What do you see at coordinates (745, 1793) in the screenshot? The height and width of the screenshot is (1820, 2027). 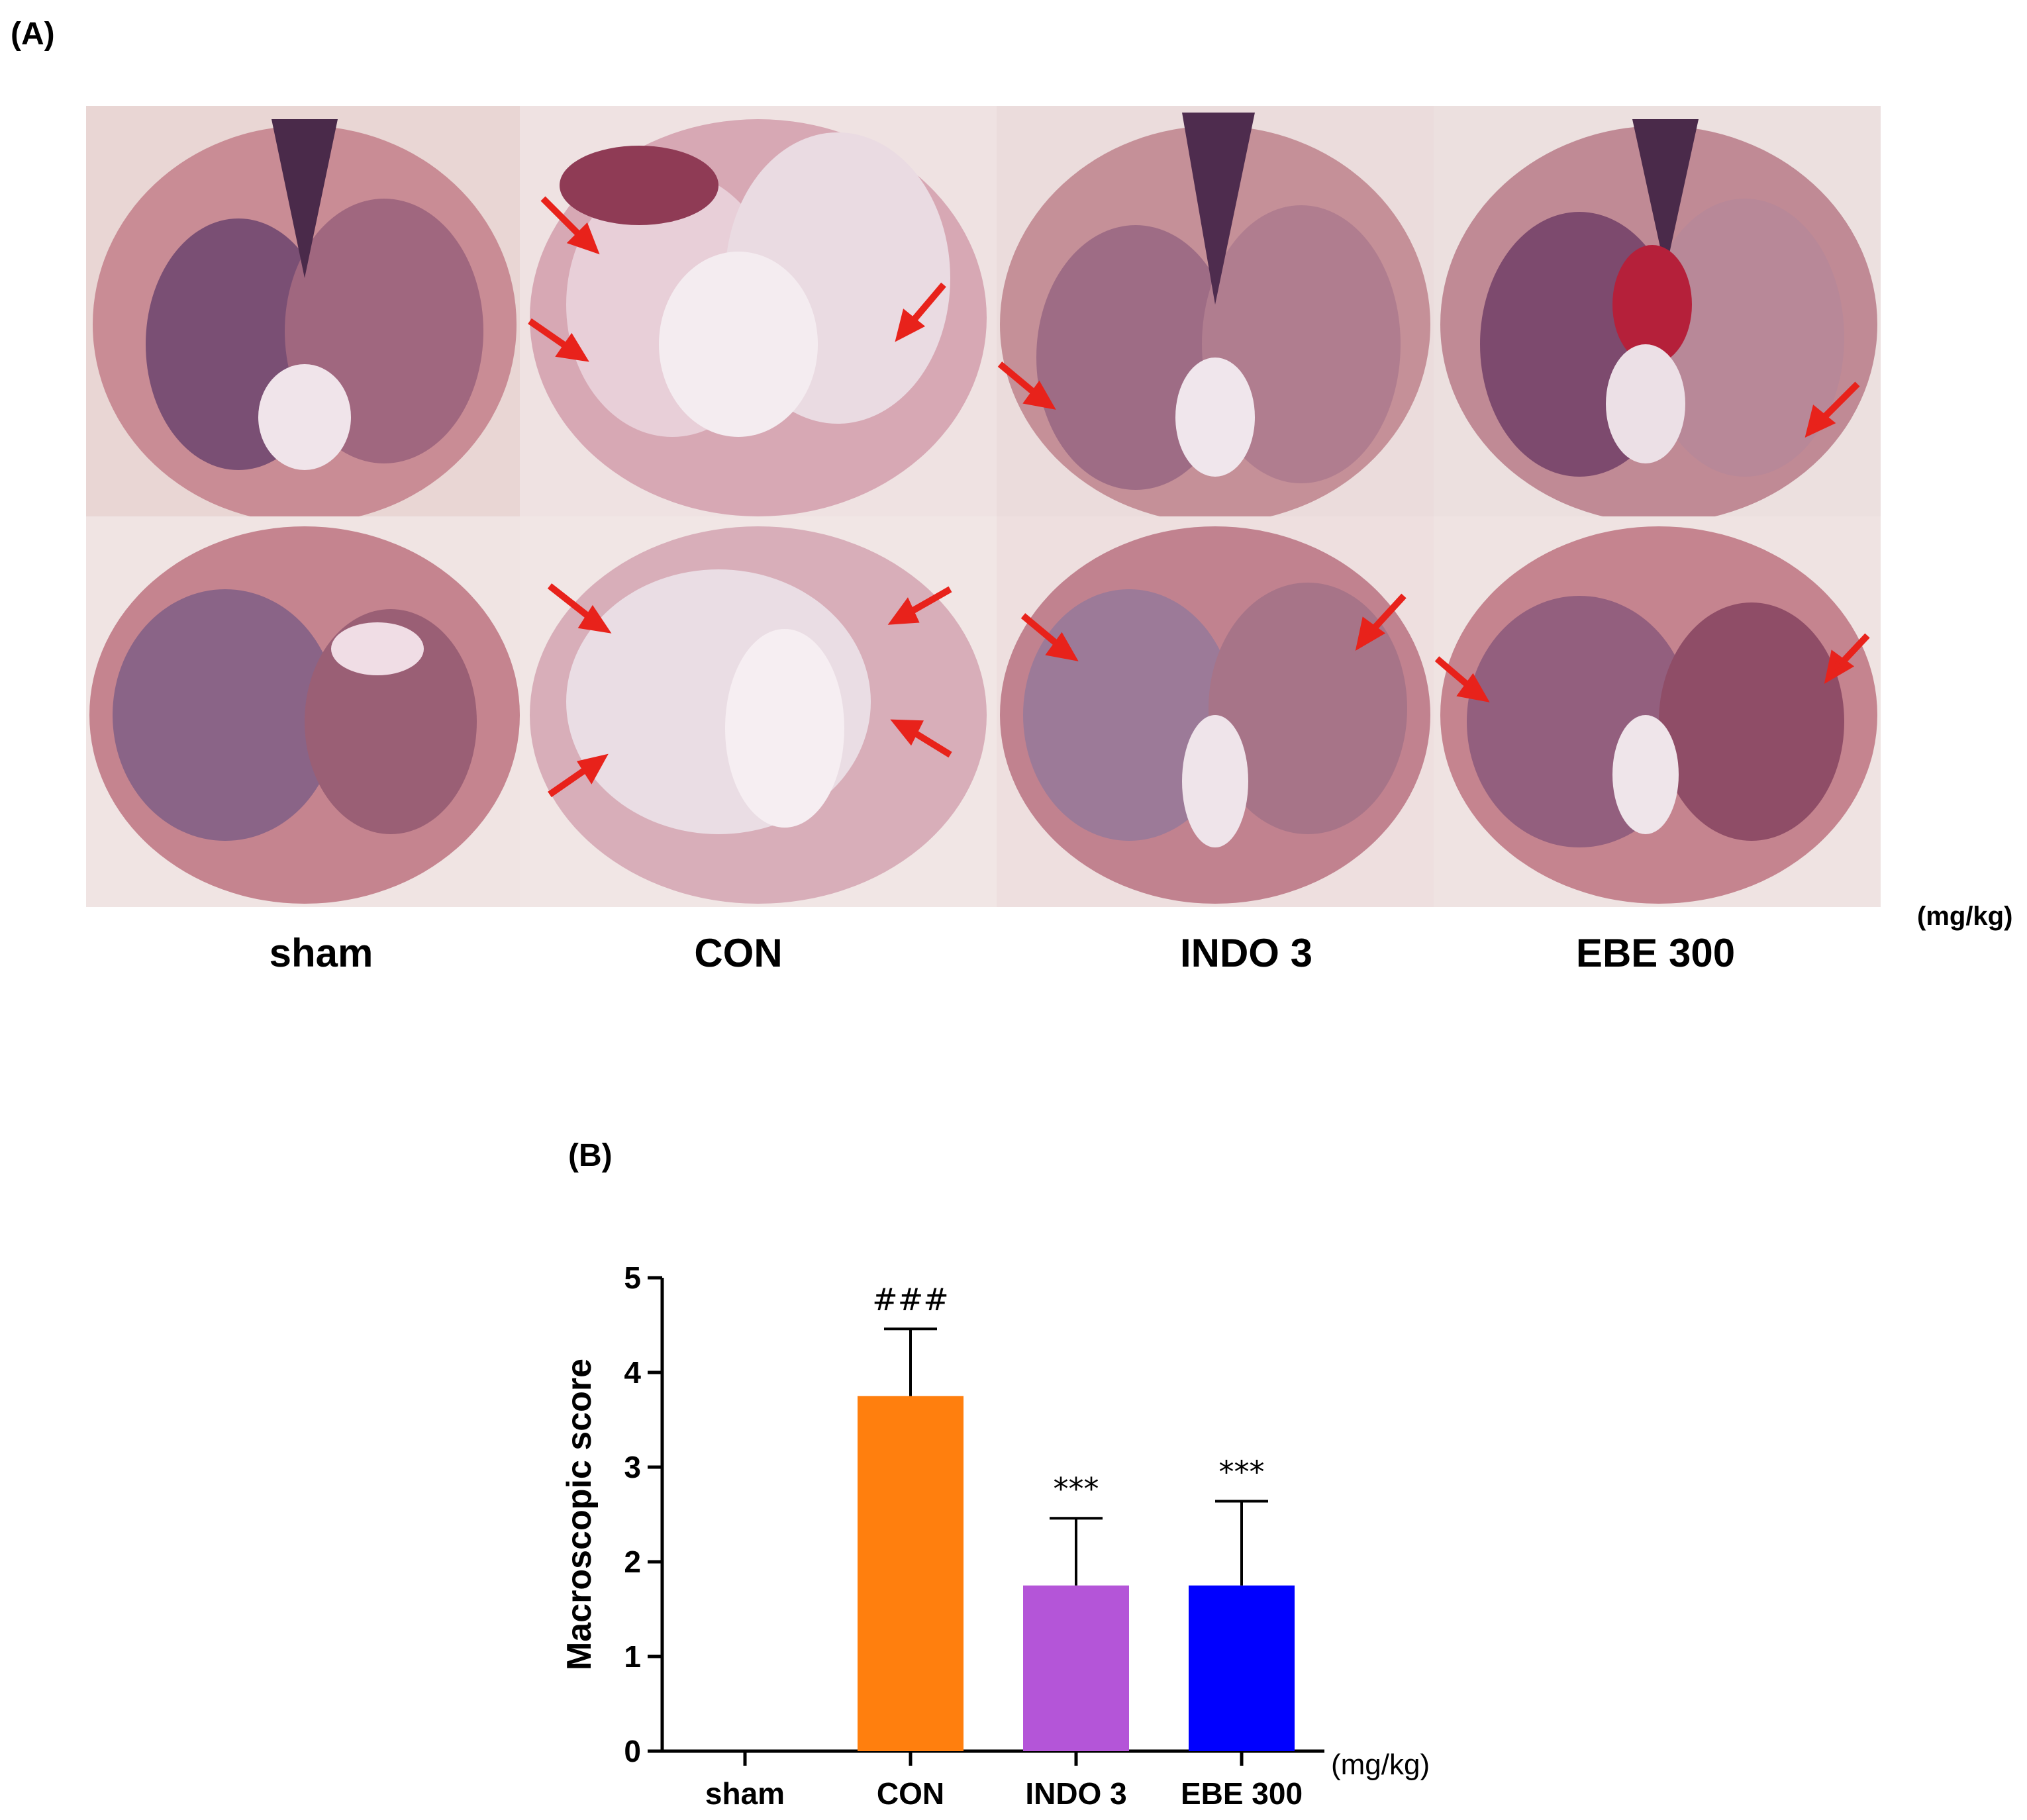 I see `x-tick-label: sham` at bounding box center [745, 1793].